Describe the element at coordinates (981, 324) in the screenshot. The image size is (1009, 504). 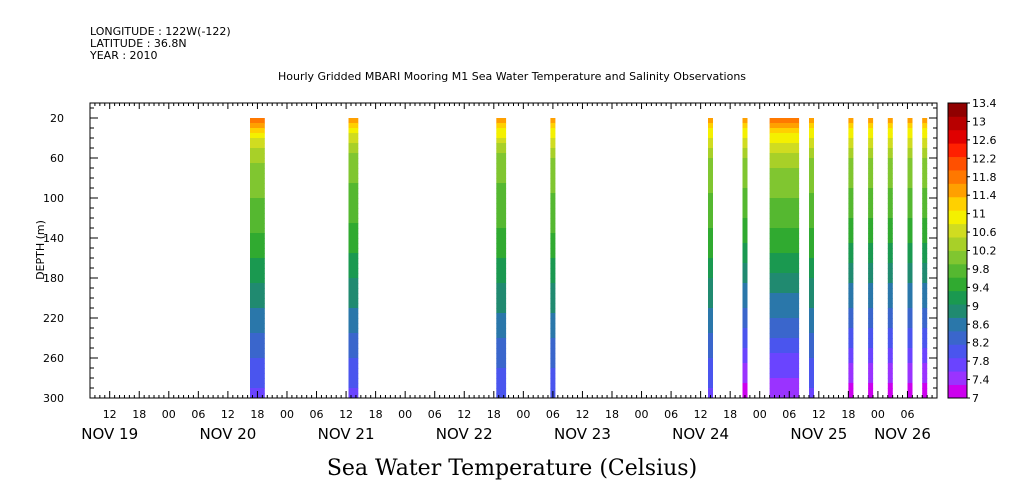
I see `colorbar-label: 8.6` at that location.